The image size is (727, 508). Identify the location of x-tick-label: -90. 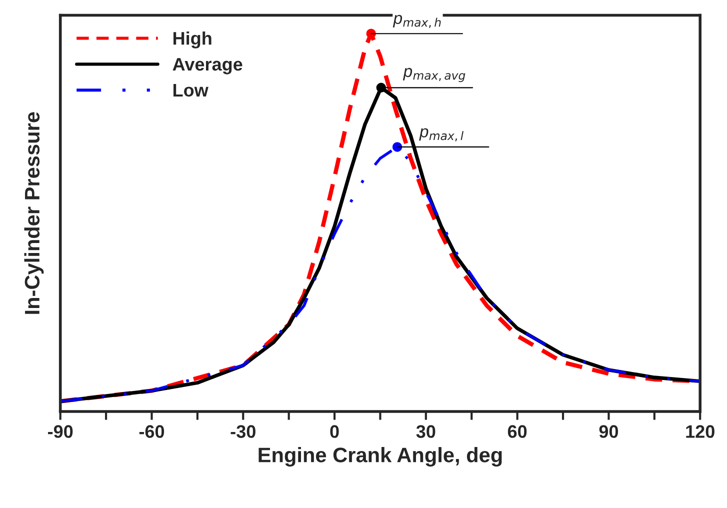
(60, 431).